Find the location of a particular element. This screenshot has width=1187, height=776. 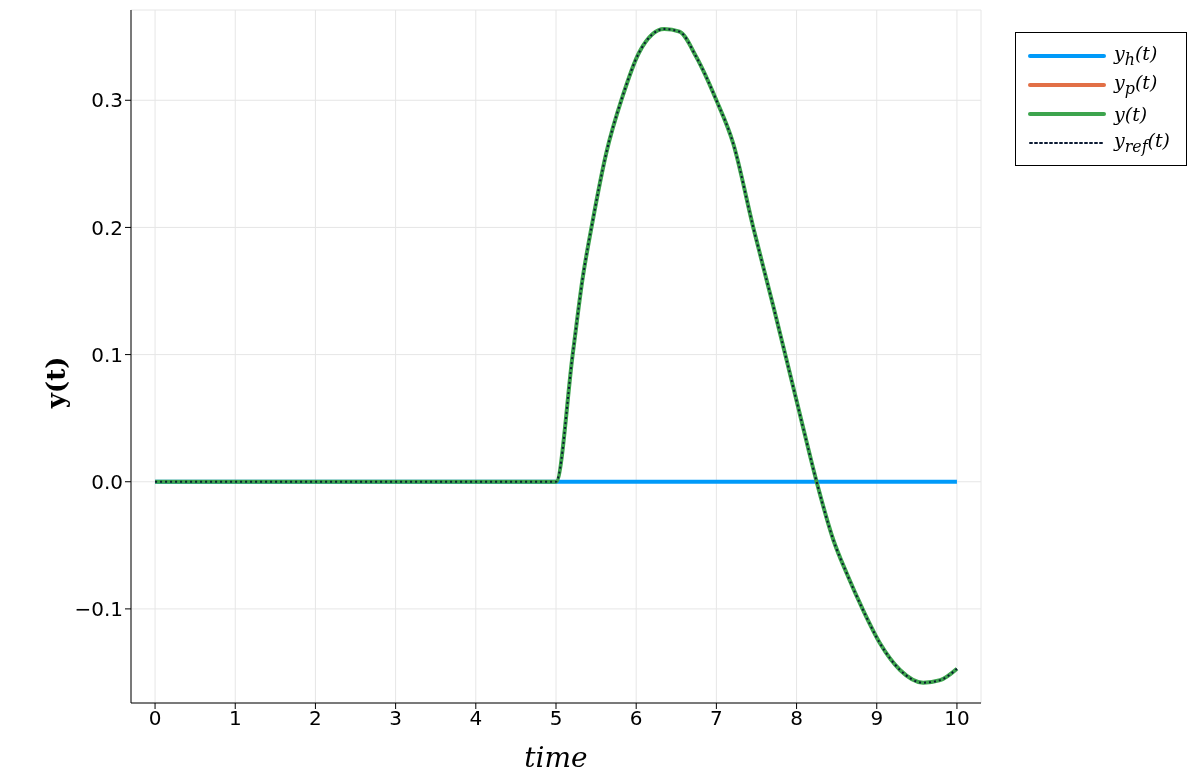

x-tick-label: 10 is located at coordinates (957, 718).